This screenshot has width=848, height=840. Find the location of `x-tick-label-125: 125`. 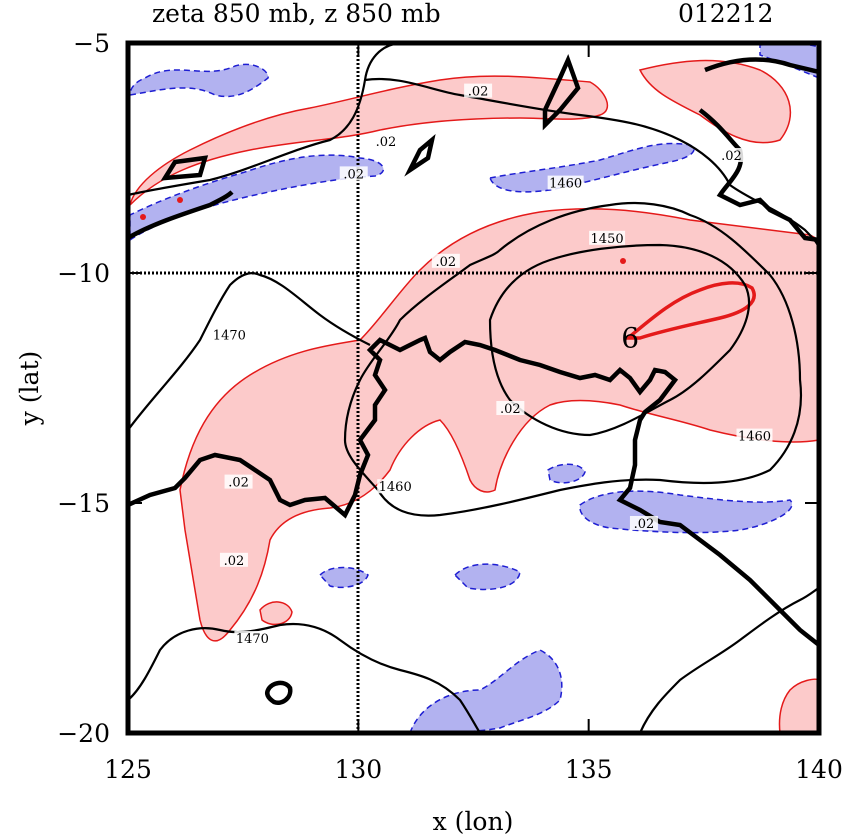

x-tick-label-125: 125 is located at coordinates (128, 769).